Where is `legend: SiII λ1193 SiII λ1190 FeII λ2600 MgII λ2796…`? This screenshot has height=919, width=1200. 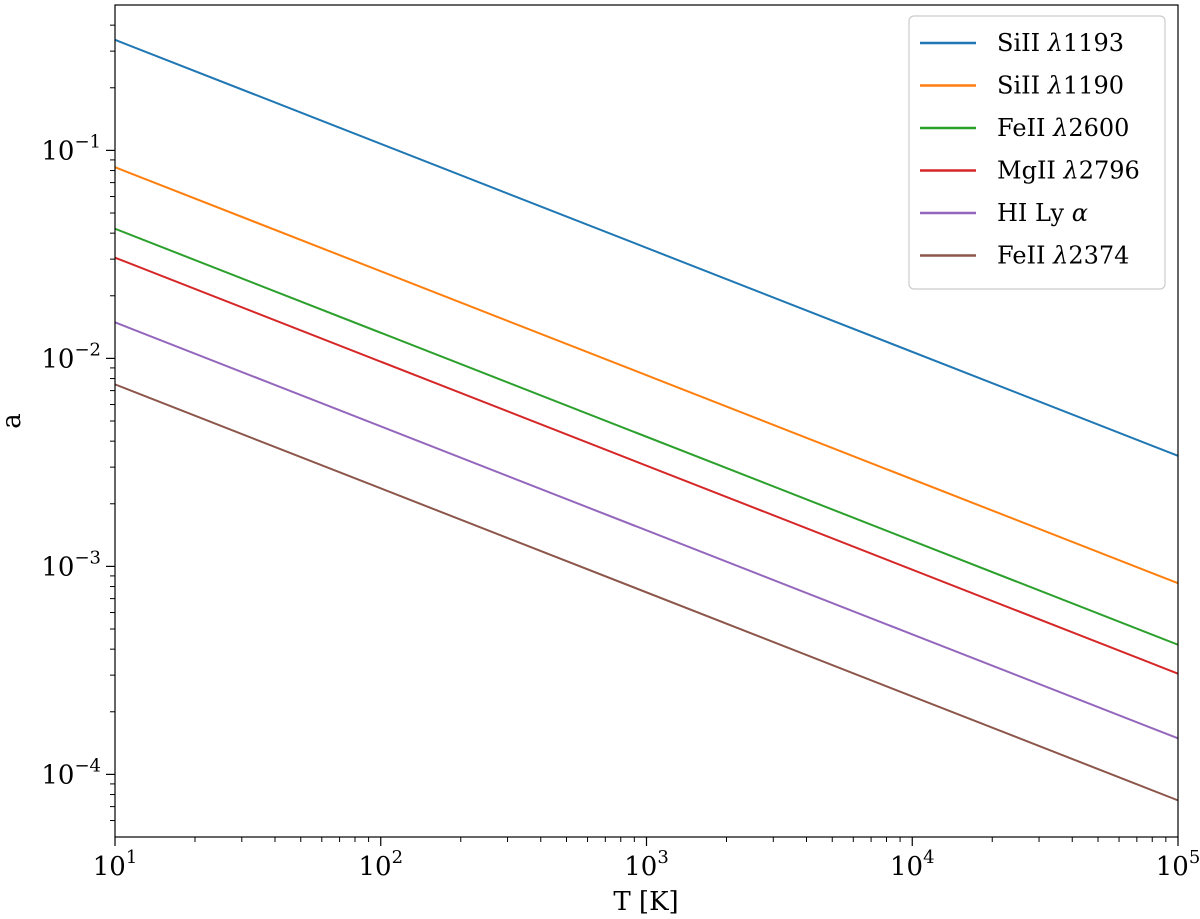 legend: SiII λ1193 SiII λ1190 FeII λ2600 MgII λ2796… is located at coordinates (1037, 152).